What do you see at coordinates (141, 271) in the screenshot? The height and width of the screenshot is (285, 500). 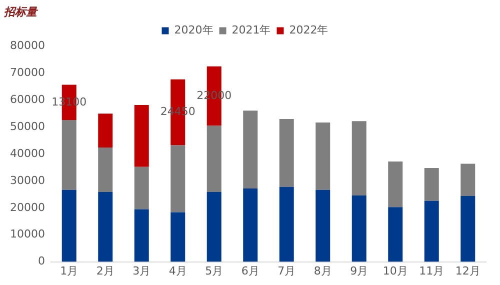 I see `x-tick-label: 3月` at bounding box center [141, 271].